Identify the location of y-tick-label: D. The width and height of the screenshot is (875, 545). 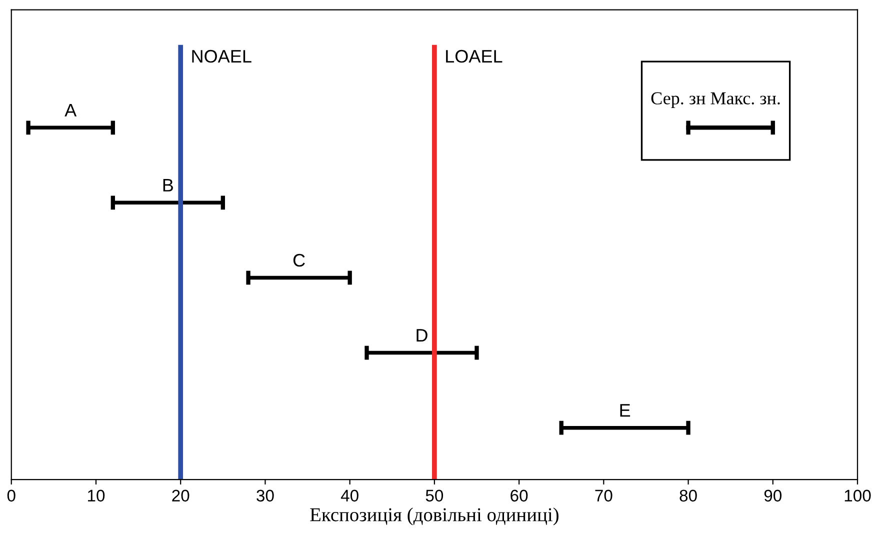
(422, 335).